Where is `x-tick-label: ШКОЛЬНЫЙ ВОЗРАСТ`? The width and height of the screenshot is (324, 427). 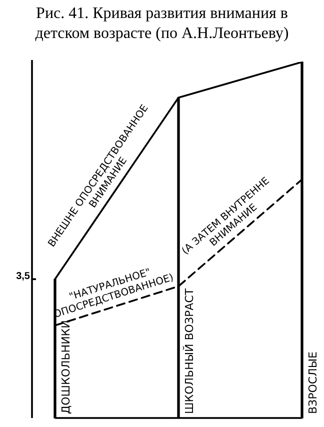 x-tick-label: ШКОЛЬНЫЙ ВОЗРАСТ is located at coordinates (189, 351).